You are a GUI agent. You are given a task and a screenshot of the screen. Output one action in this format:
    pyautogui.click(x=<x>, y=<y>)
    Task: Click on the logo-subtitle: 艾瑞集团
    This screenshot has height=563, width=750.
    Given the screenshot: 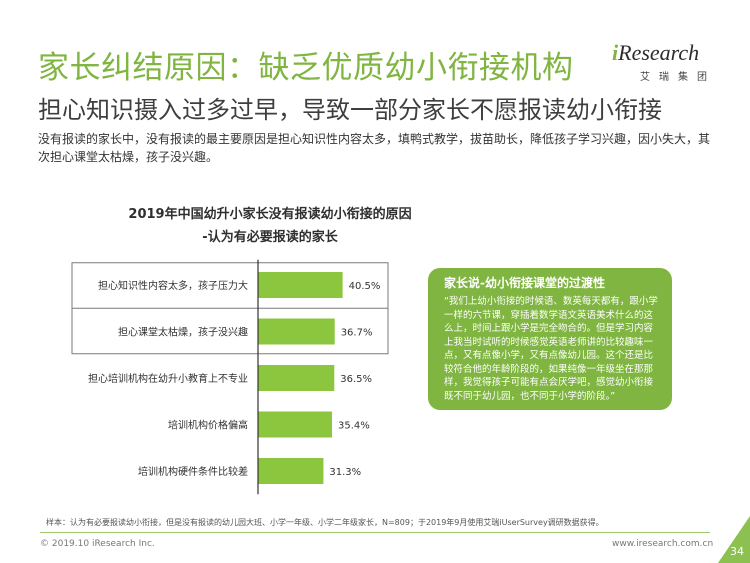 What is the action you would take?
    pyautogui.click(x=678, y=77)
    